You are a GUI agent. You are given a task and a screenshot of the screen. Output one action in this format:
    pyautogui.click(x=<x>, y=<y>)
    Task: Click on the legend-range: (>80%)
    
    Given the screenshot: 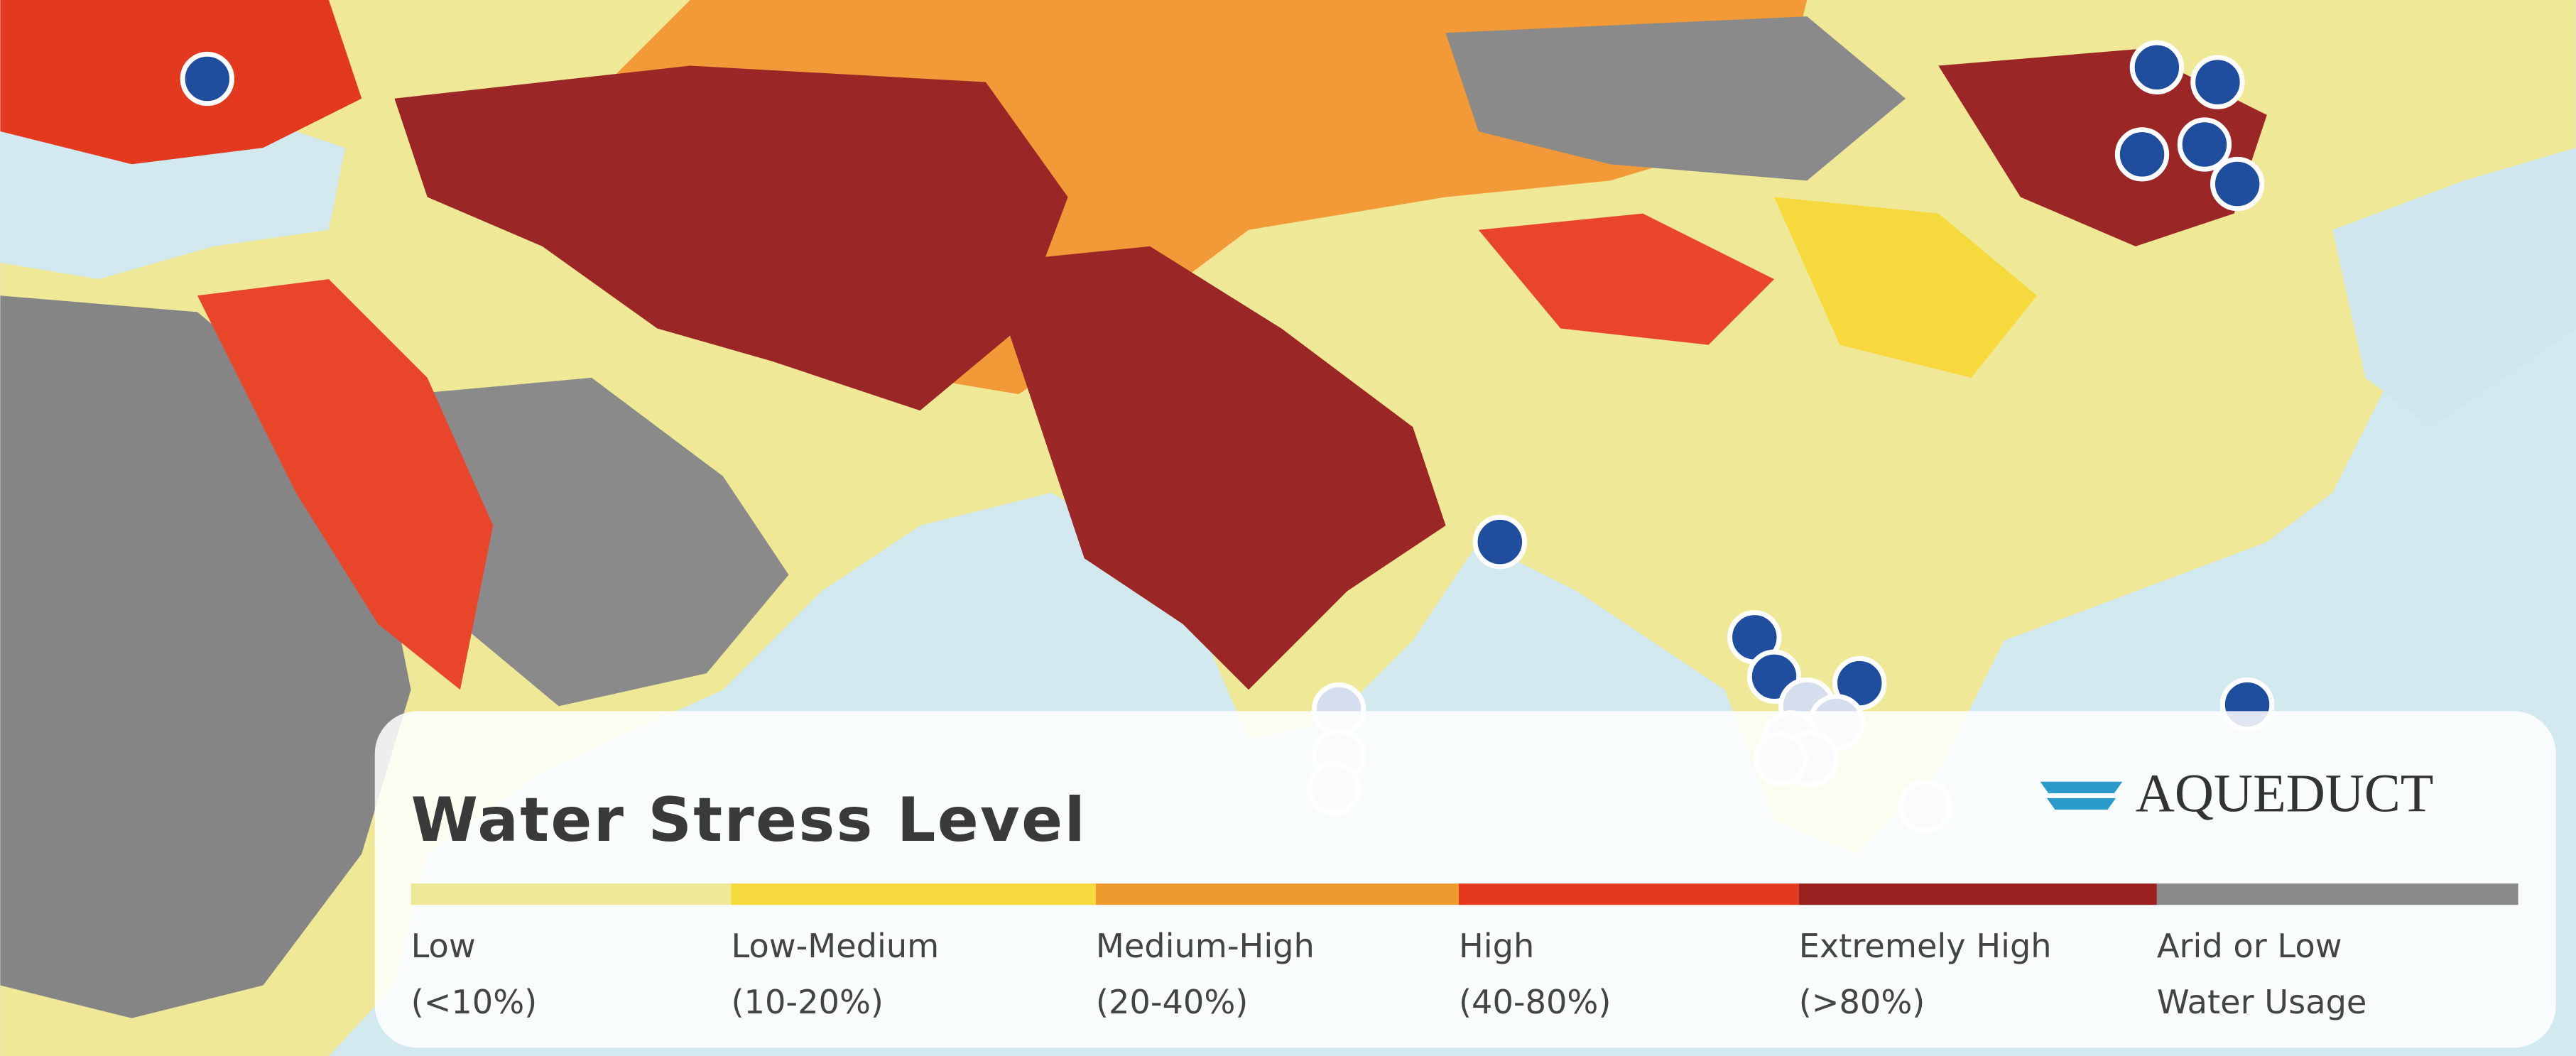 What is the action you would take?
    pyautogui.click(x=1862, y=1002)
    